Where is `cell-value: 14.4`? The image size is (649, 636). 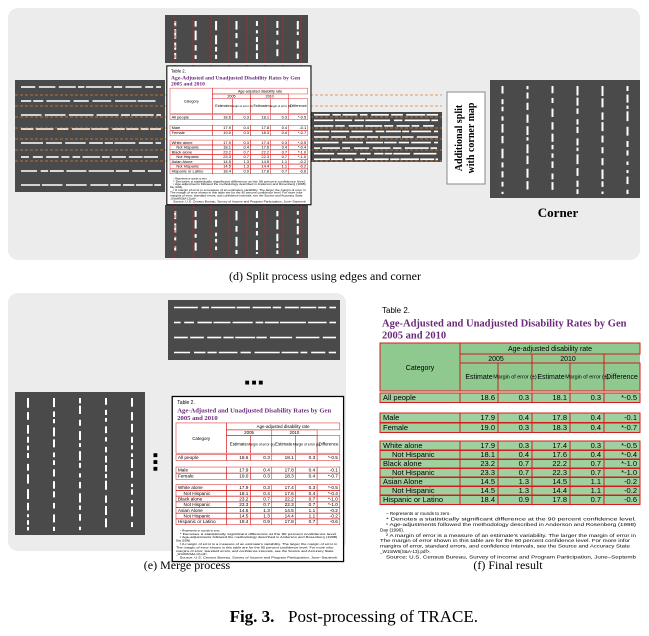
cell-value: 14.4 is located at coordinates (290, 516).